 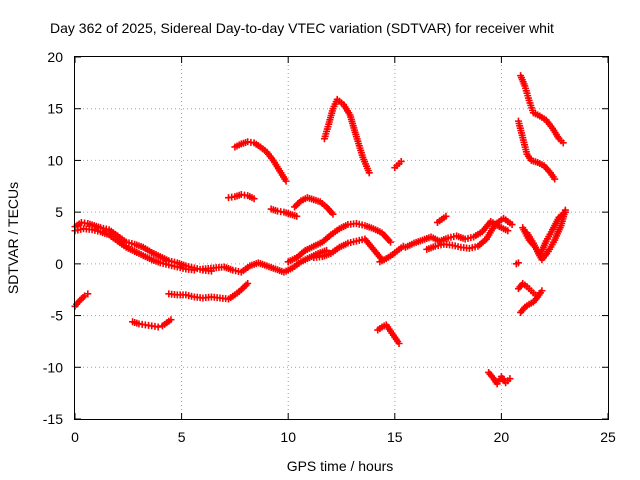 What do you see at coordinates (55, 57) in the screenshot?
I see `y-tick-label: 20` at bounding box center [55, 57].